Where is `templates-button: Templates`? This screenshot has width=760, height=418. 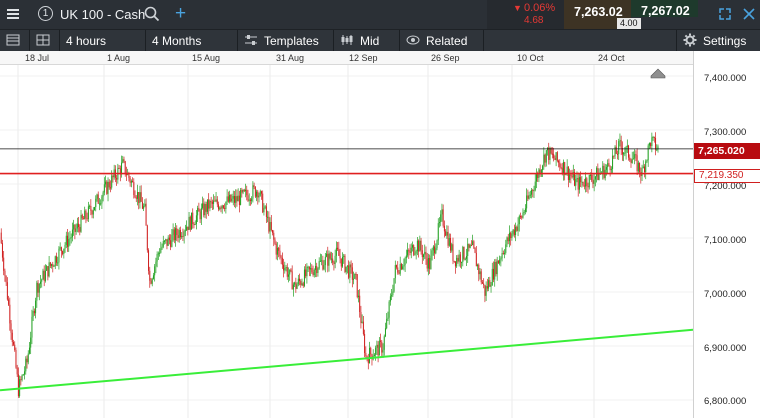 templates-button: Templates is located at coordinates (286, 41).